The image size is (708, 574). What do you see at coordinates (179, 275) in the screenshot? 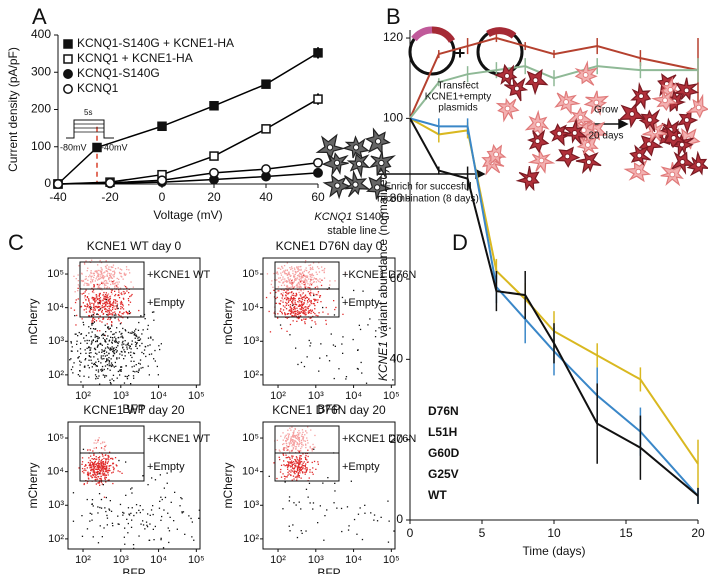
I see `gate-label: +KCNE1 WT` at bounding box center [179, 275].